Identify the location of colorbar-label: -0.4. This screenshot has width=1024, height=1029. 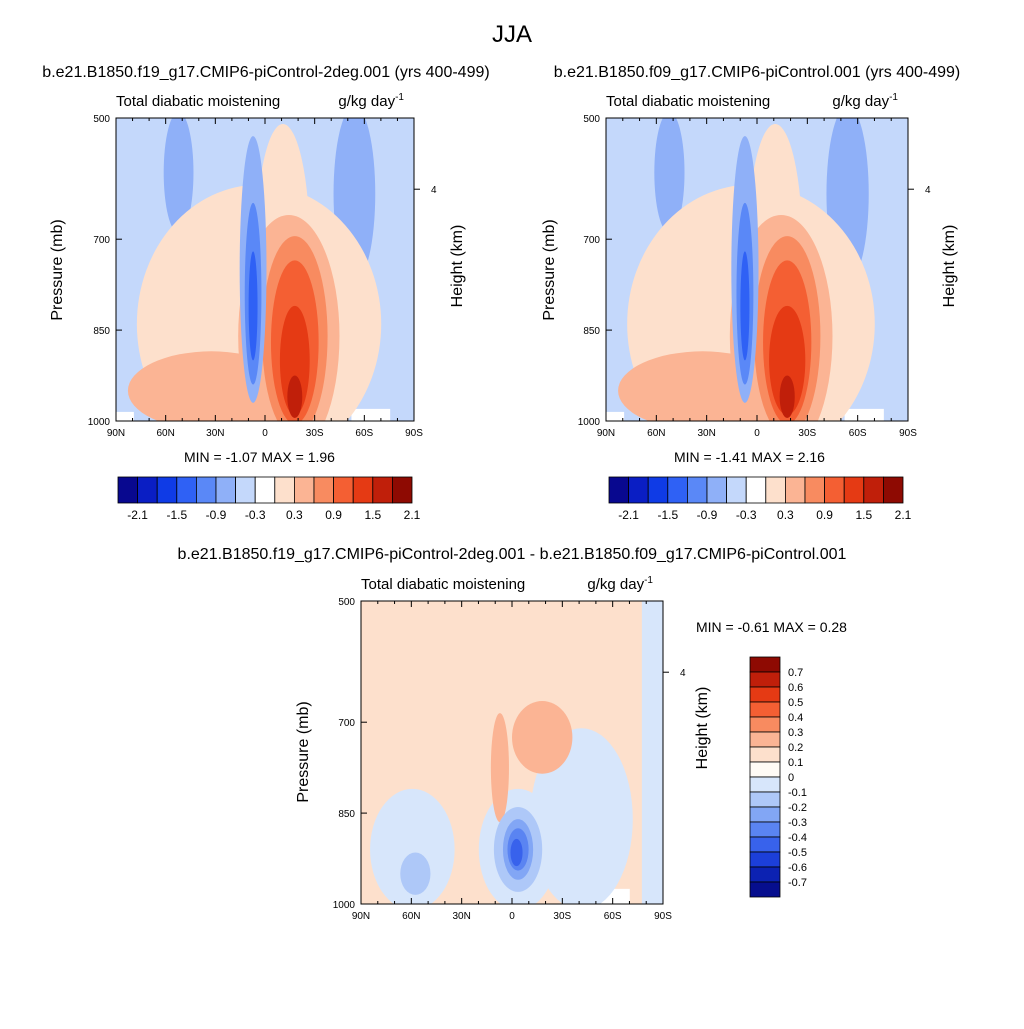
(797, 838).